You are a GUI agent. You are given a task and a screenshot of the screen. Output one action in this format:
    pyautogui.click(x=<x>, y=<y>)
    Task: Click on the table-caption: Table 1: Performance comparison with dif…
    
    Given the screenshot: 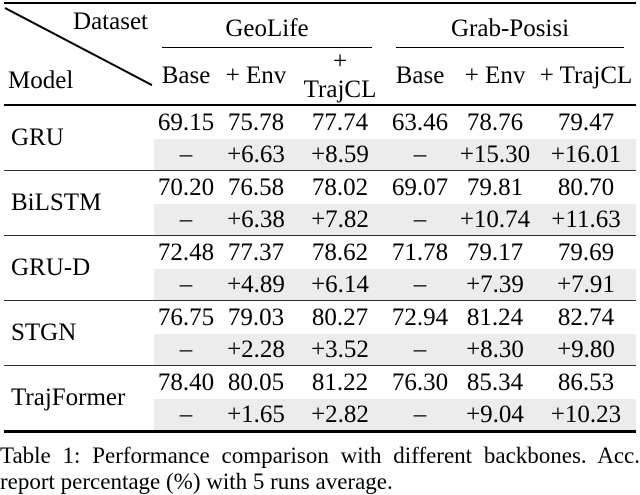 What is the action you would take?
    pyautogui.click(x=320, y=469)
    